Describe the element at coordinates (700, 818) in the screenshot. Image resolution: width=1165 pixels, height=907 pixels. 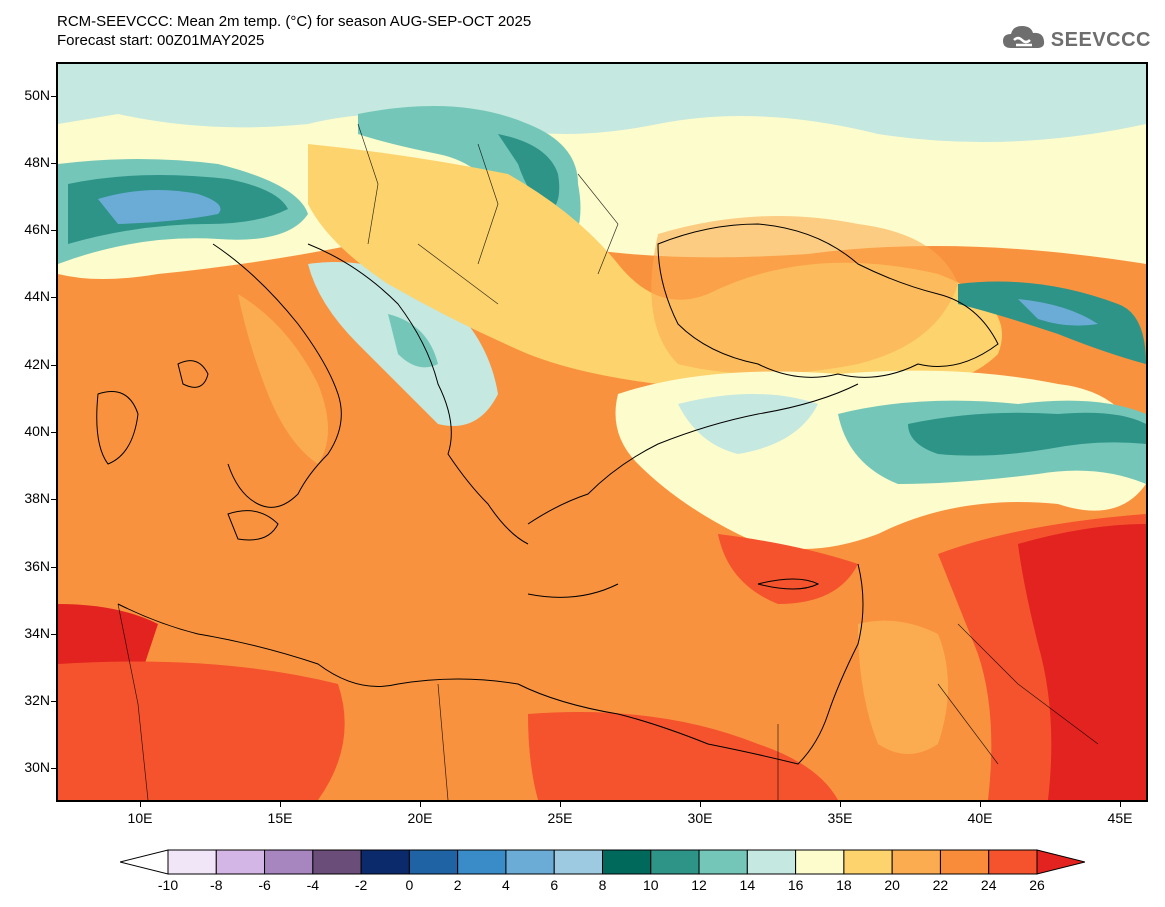
I see `lon-label-30E: 30E` at that location.